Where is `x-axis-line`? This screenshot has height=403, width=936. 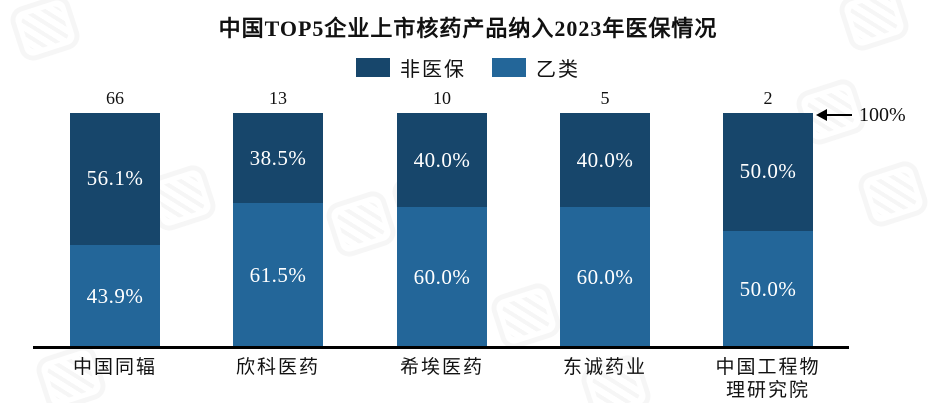
x-axis-line is located at coordinates (441, 347).